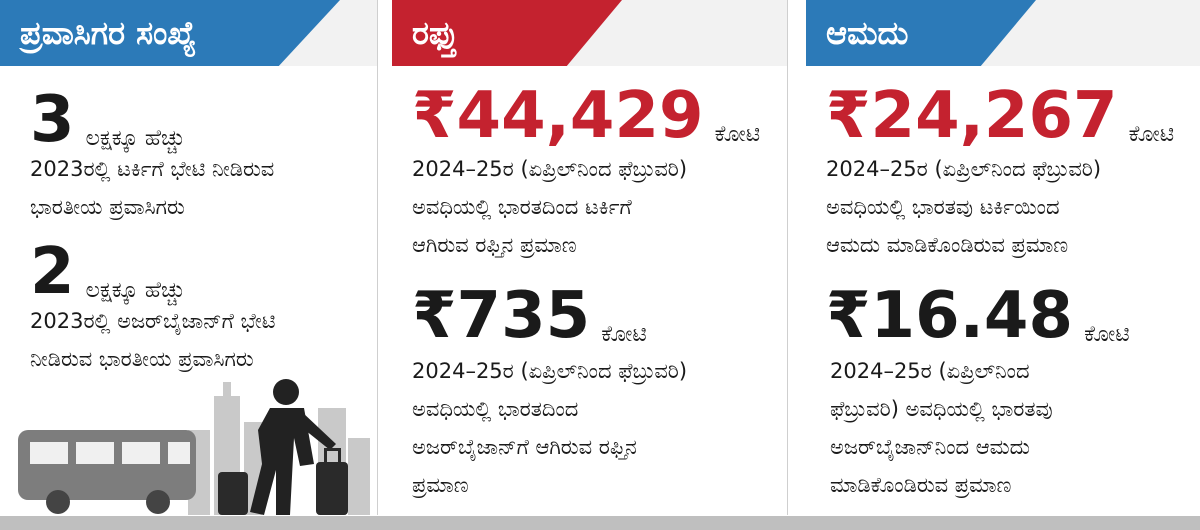  I want to click on desc-line: ಅವಧಿಯಲ್ಲಿ ಭಾರತವು ಟರ್ಕಿಯಿಂದ, so click(943, 207).